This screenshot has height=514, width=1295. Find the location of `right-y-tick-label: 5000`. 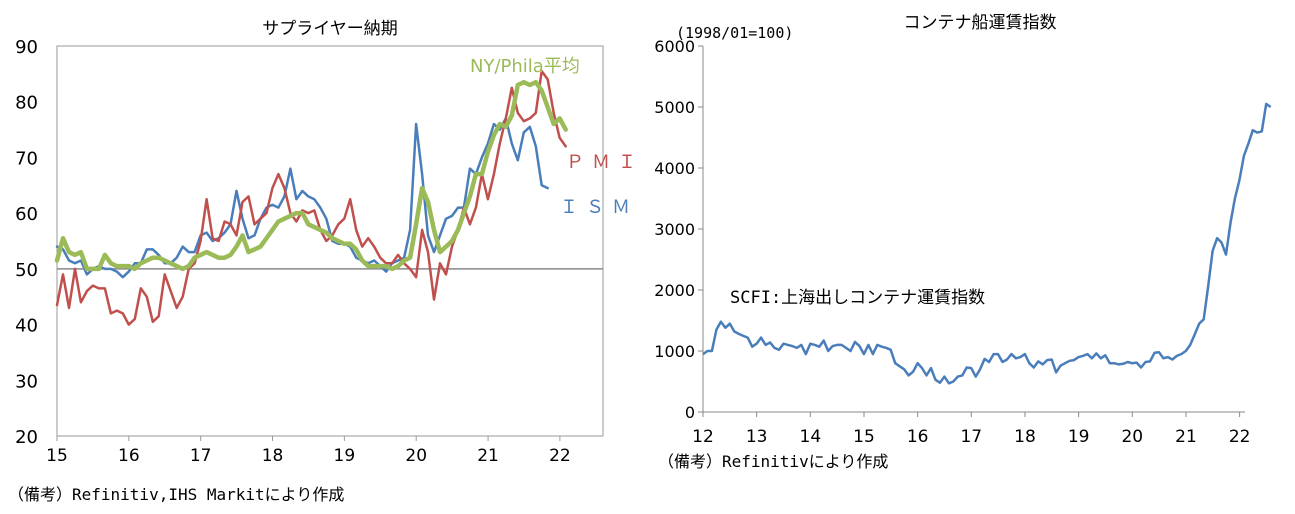

right-y-tick-label: 5000 is located at coordinates (674, 107).